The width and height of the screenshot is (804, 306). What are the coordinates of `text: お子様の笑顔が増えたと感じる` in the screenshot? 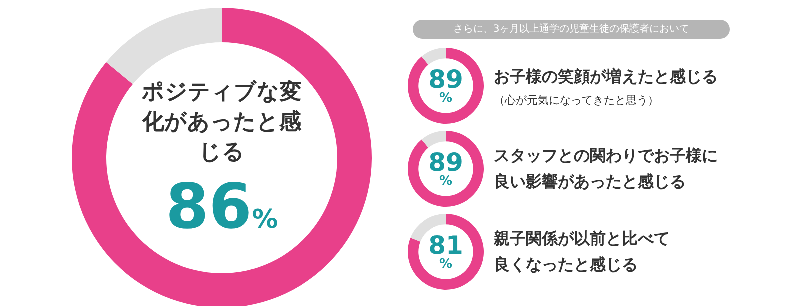 It's located at (606, 77).